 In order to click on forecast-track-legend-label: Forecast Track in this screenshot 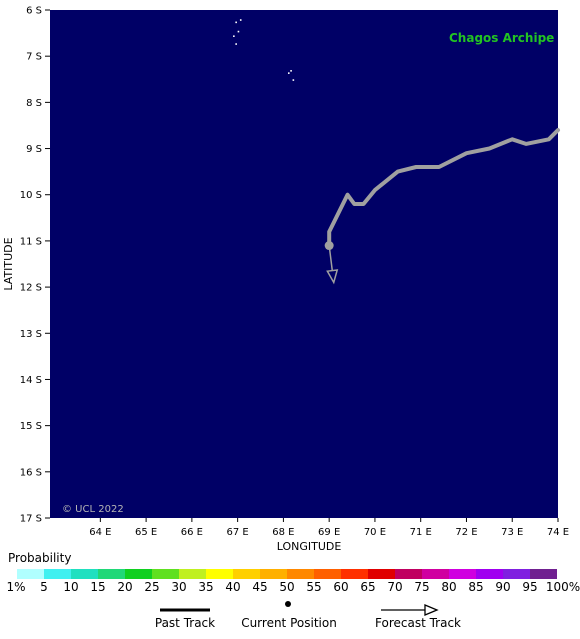, I will do `click(418, 623)`.